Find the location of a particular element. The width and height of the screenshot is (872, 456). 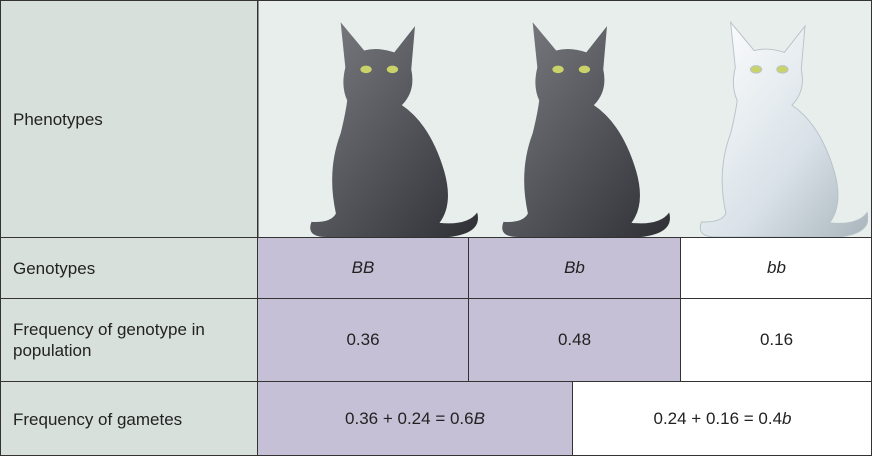

genotype: Bb is located at coordinates (574, 267).